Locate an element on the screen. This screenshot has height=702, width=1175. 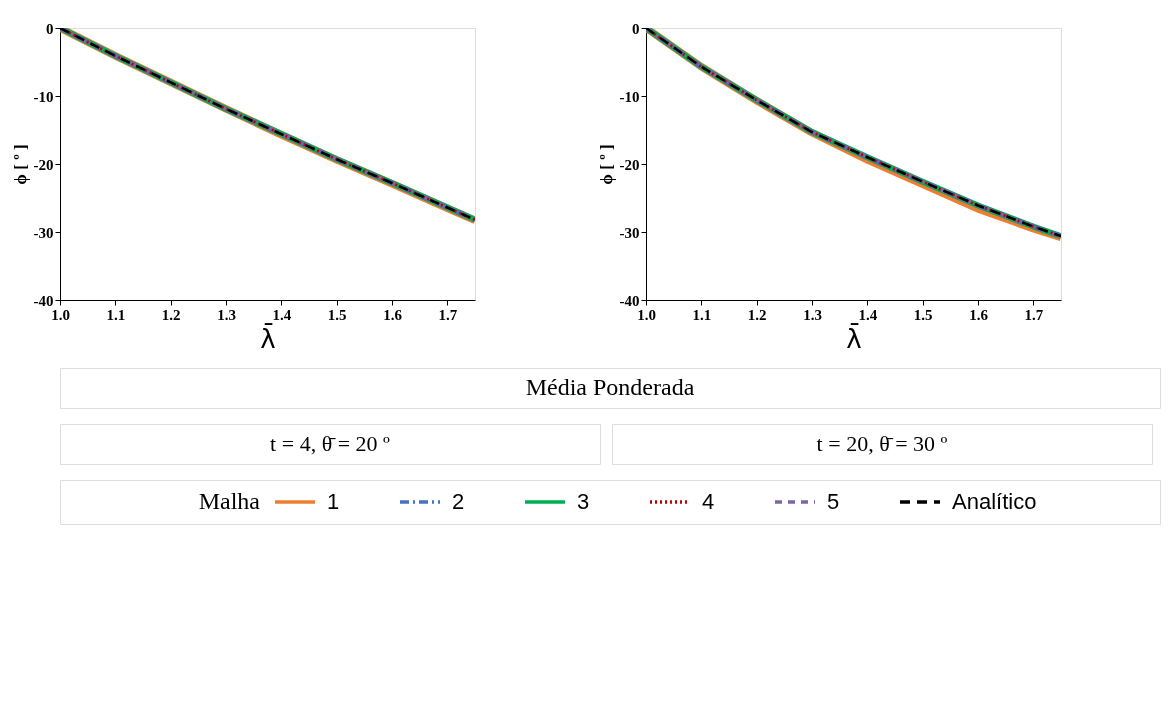
legend-label: 3 is located at coordinates (583, 501).